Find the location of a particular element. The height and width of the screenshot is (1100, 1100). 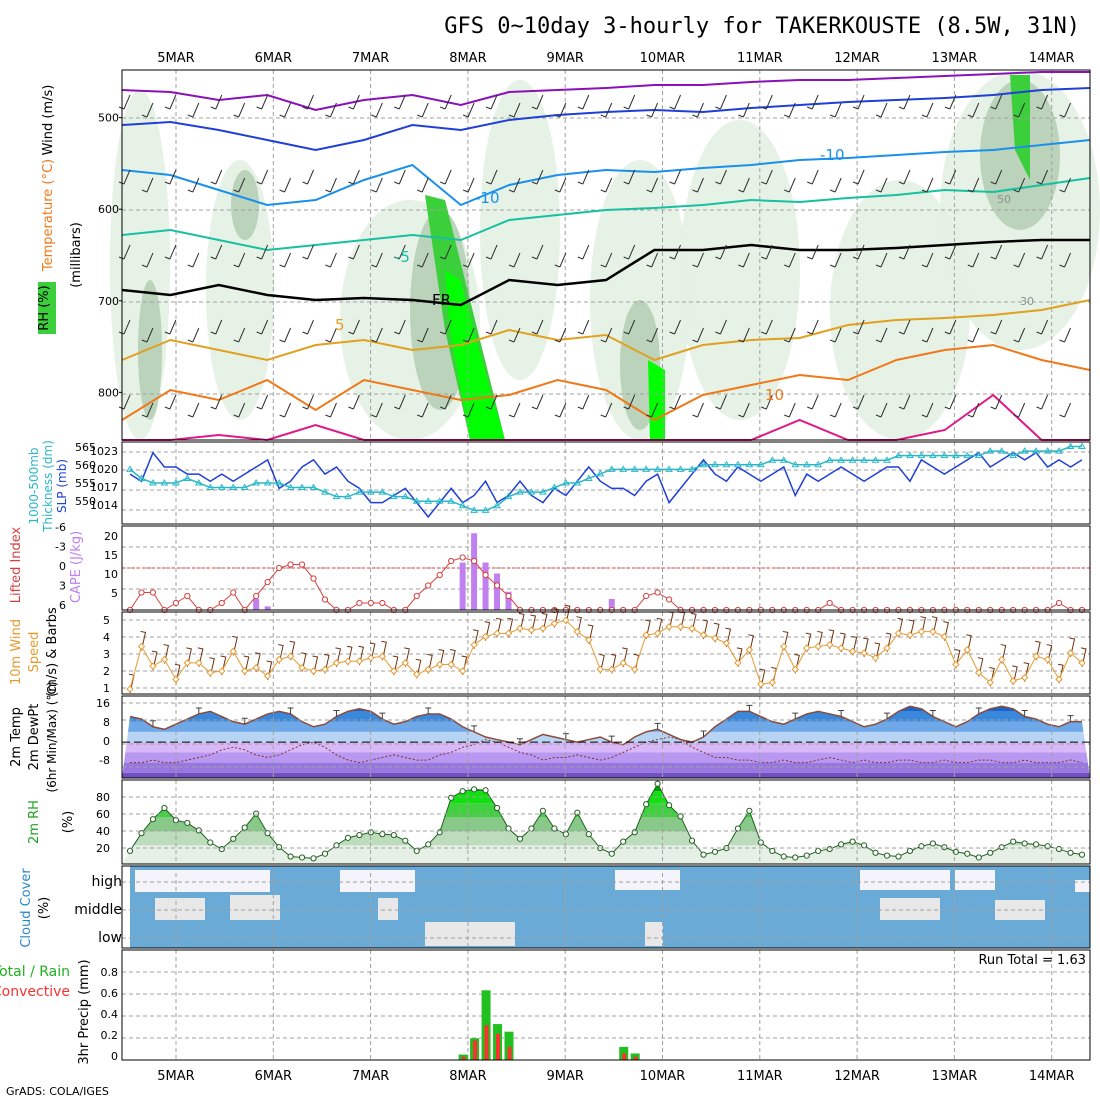

precip-tick: 0 is located at coordinates (114, 1056).